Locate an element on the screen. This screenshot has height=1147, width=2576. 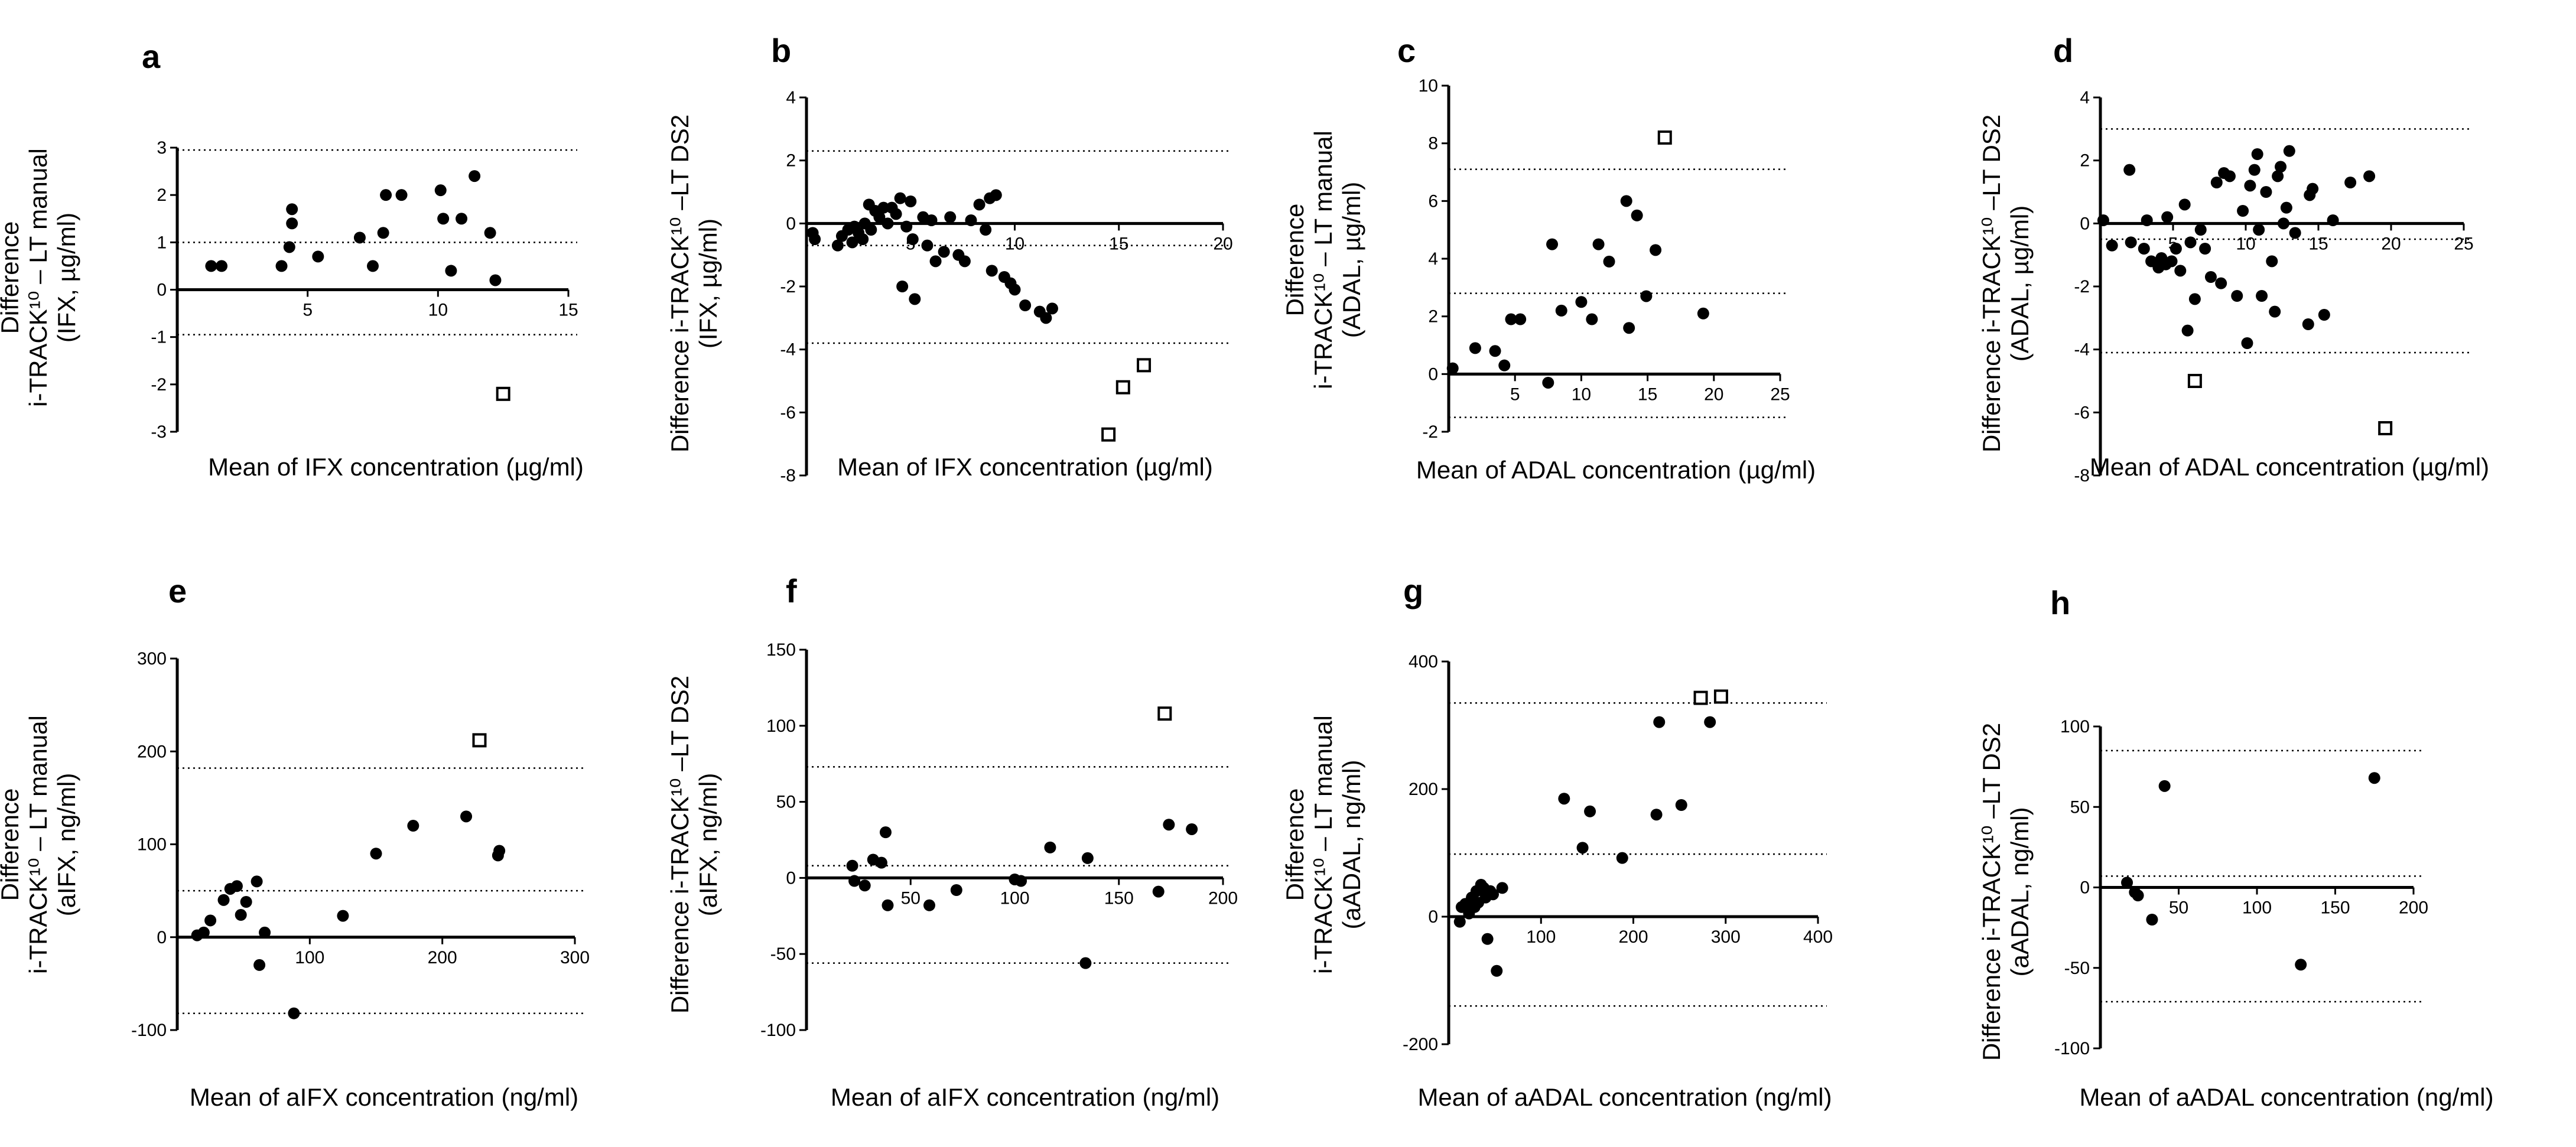
x-tick-label: 15 is located at coordinates (1648, 394).